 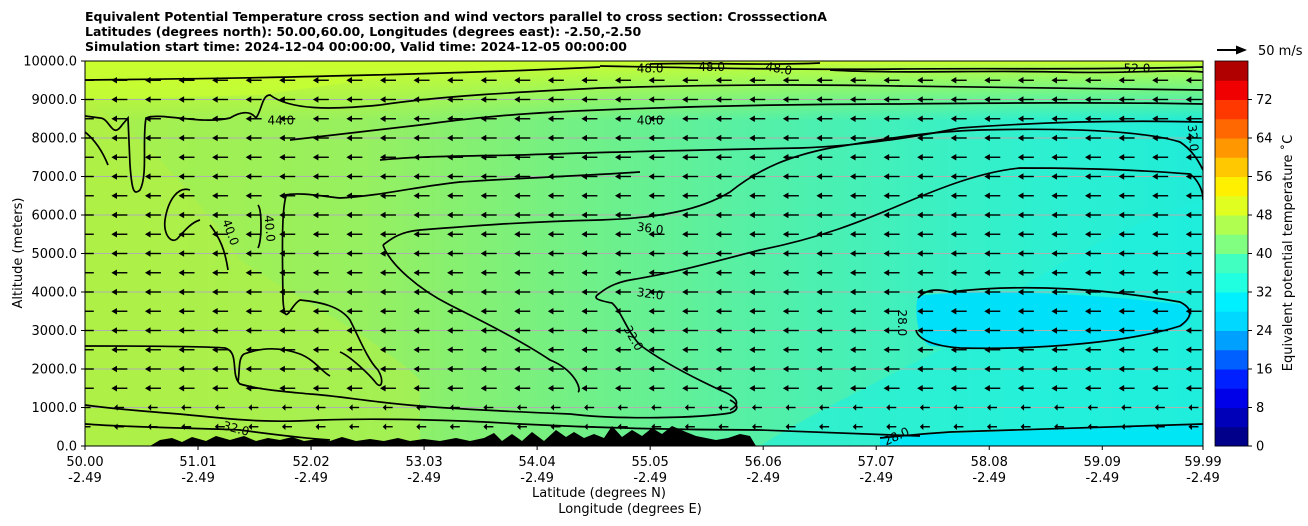 What do you see at coordinates (1288, 253) in the screenshot?
I see `colorbar-label: Equivalent potential temperature ˚C` at bounding box center [1288, 253].